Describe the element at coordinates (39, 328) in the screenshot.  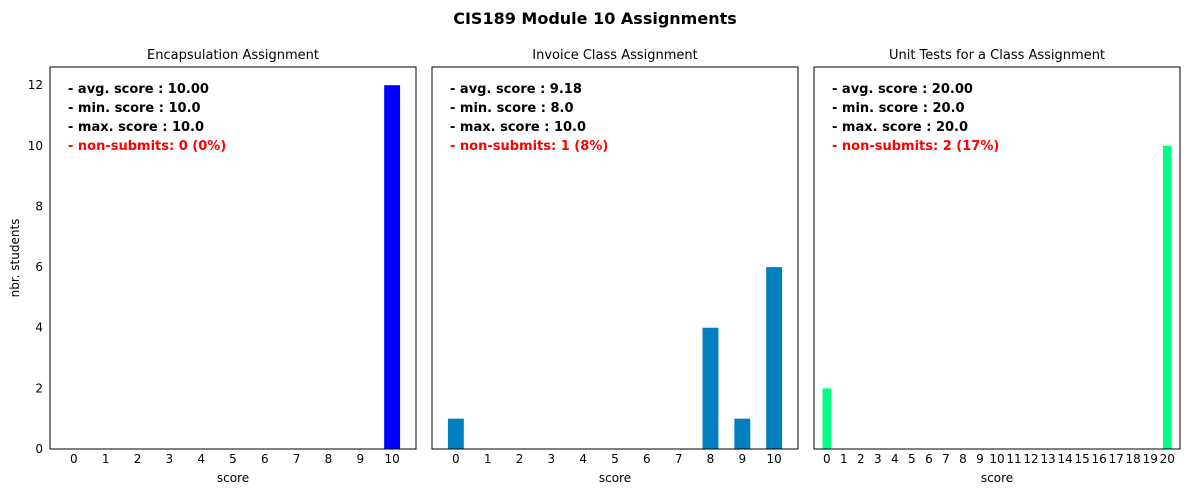
I see `y-tick-label: 4` at that location.